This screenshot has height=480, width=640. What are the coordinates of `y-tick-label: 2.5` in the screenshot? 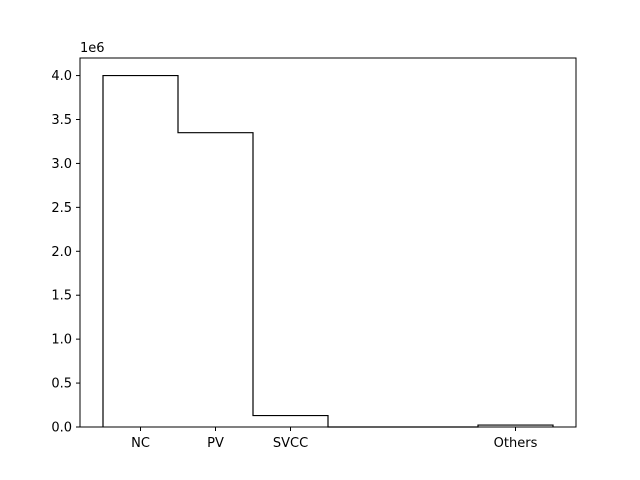 It's located at (61, 208).